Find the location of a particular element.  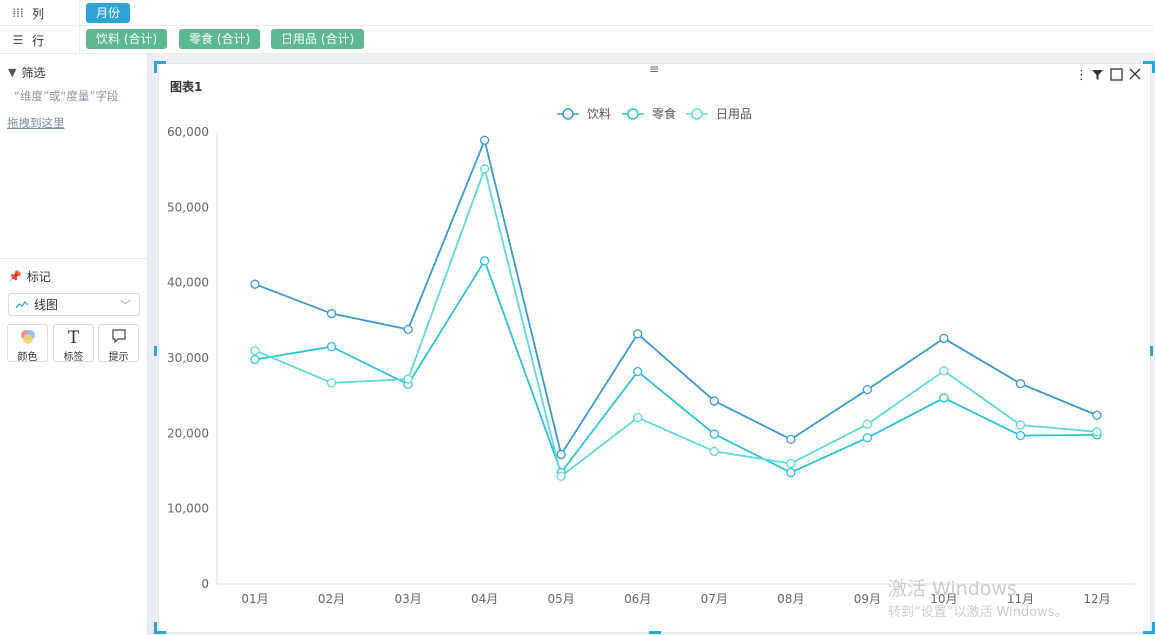

resize-handle-bottom-left is located at coordinates (160, 628).